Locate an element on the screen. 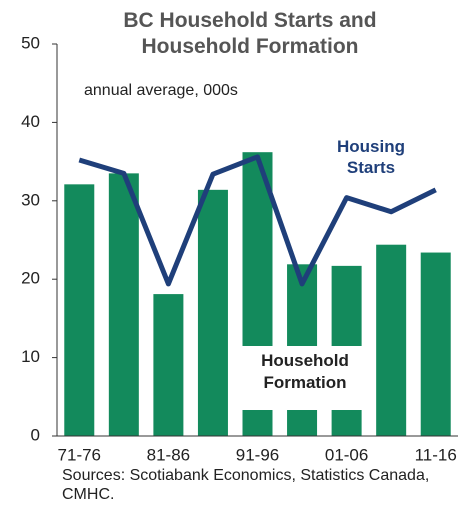 This screenshot has width=472, height=506. y-tick-label: 40 is located at coordinates (30, 121).